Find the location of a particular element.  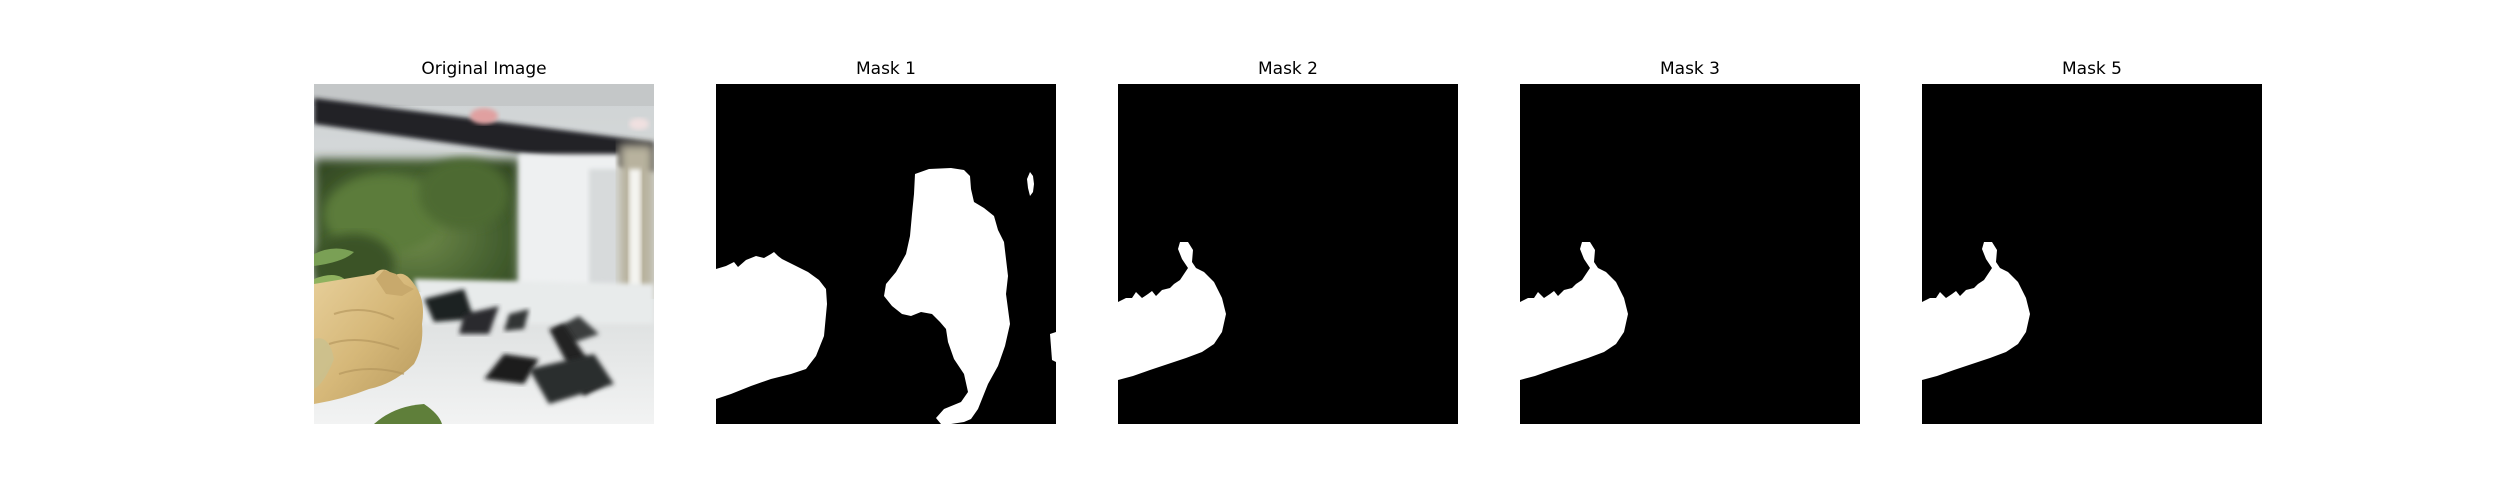

panel-title: Mask 1 is located at coordinates (885, 69).